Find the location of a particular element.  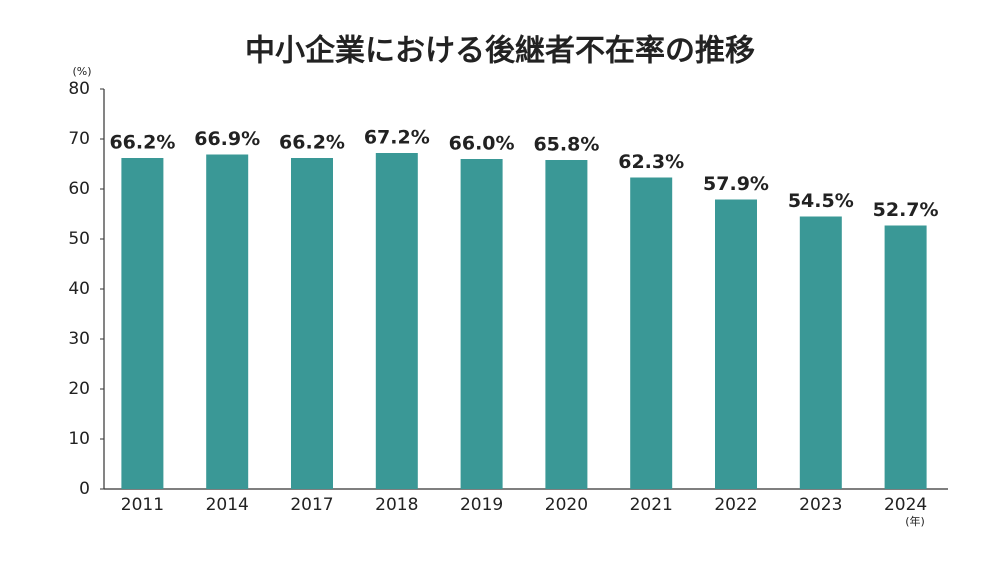

x-axis-unit: (年) is located at coordinates (915, 521).